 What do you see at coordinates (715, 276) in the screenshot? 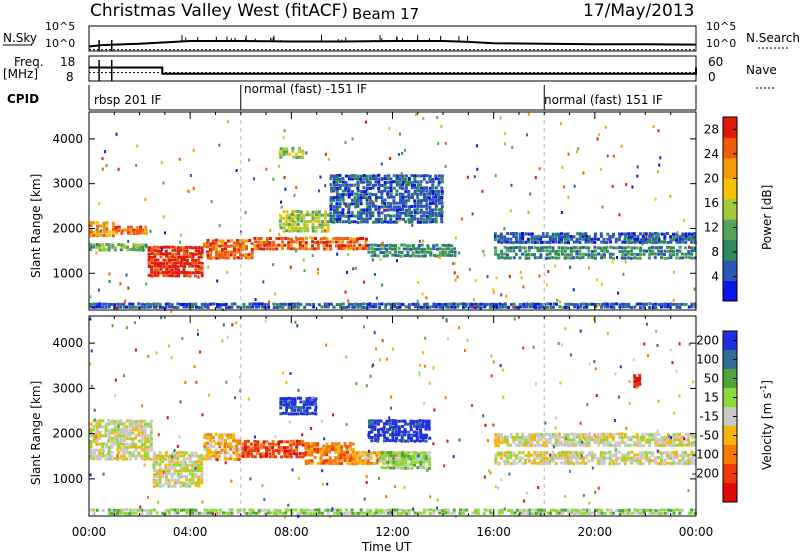
I see `power-colorbar-tick-label: 4` at bounding box center [715, 276].